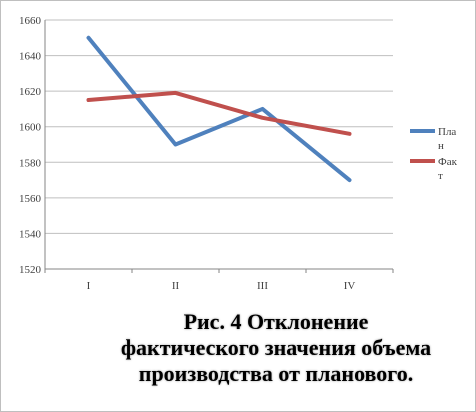 The height and width of the screenshot is (412, 476). What do you see at coordinates (447, 132) in the screenshot?
I see `legend-label: Пла` at bounding box center [447, 132].